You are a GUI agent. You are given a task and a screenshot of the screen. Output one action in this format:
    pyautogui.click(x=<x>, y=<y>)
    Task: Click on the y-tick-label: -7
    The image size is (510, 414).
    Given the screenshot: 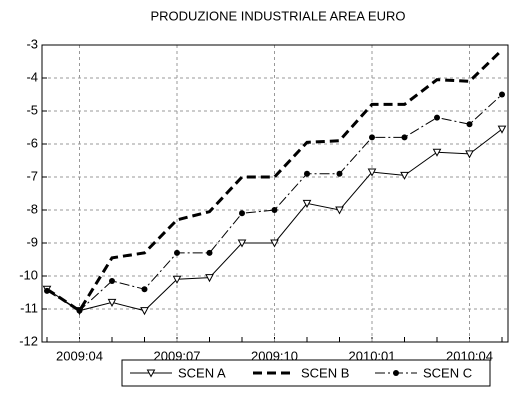 What is the action you would take?
    pyautogui.click(x=32, y=175)
    